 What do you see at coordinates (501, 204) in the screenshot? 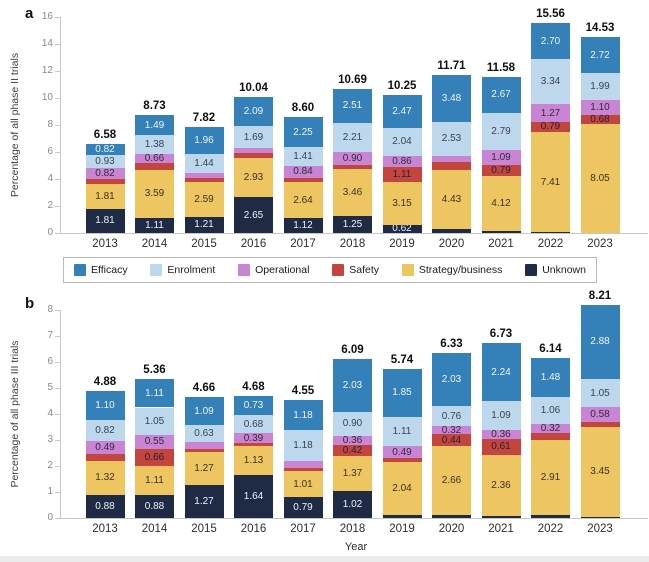
I see `segment-value-label: 4.12` at bounding box center [501, 204].